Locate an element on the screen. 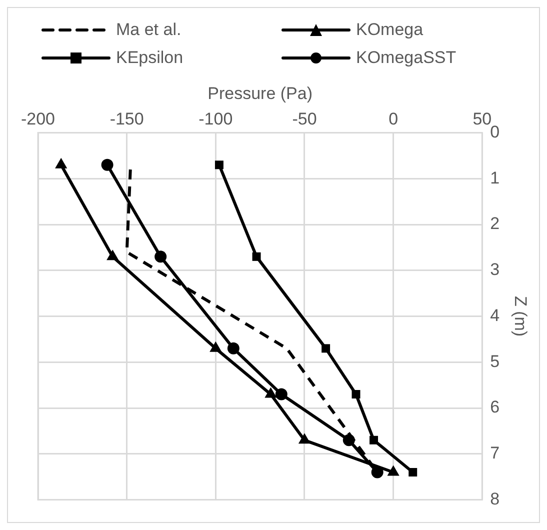  y-tick-label: 8 is located at coordinates (495, 498).